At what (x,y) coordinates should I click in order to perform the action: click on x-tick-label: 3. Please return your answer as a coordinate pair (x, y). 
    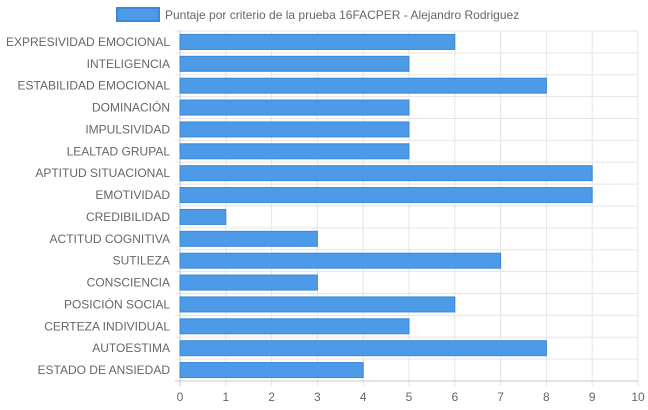
    Looking at the image, I should click on (317, 397).